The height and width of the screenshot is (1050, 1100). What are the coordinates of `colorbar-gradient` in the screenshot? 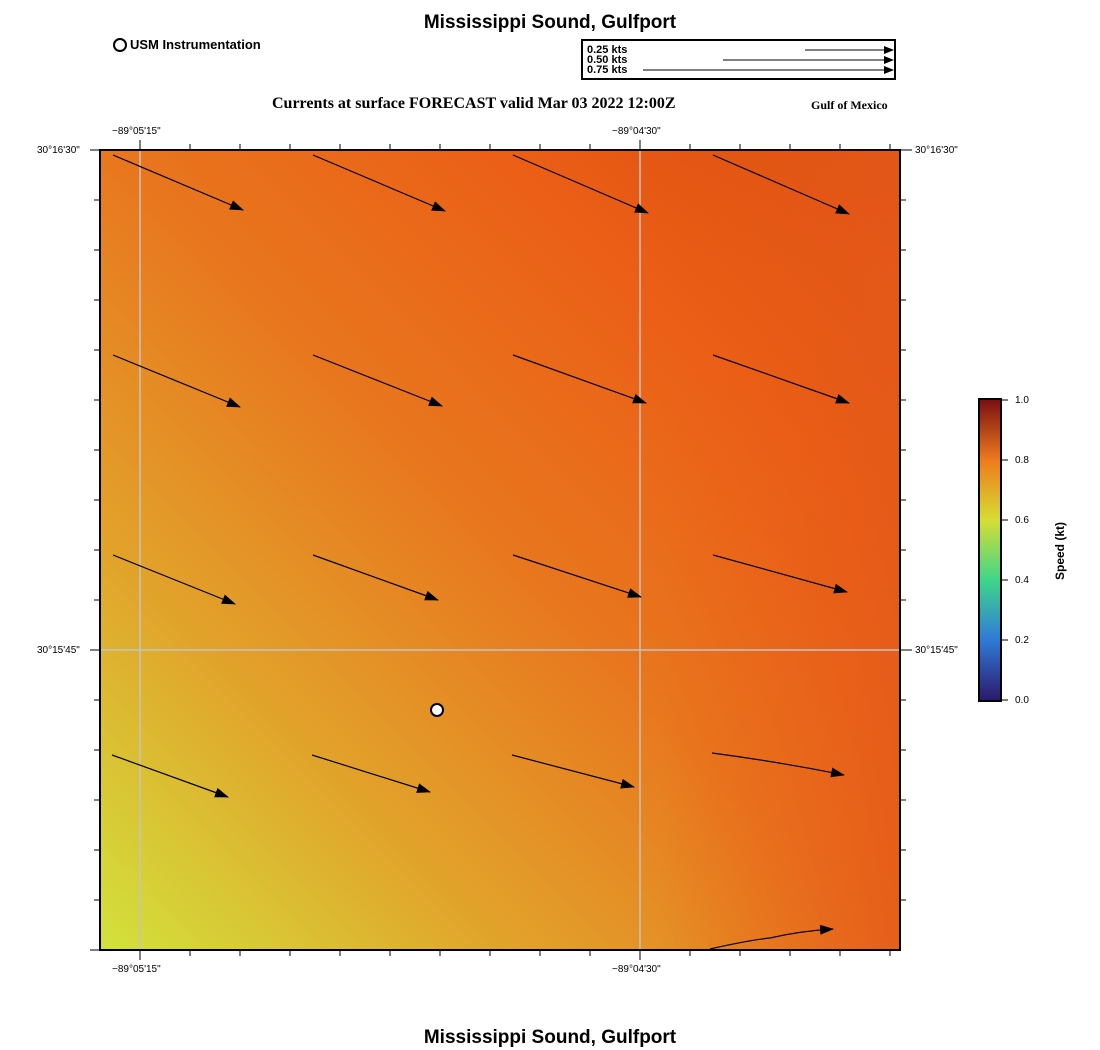 It's located at (990, 550).